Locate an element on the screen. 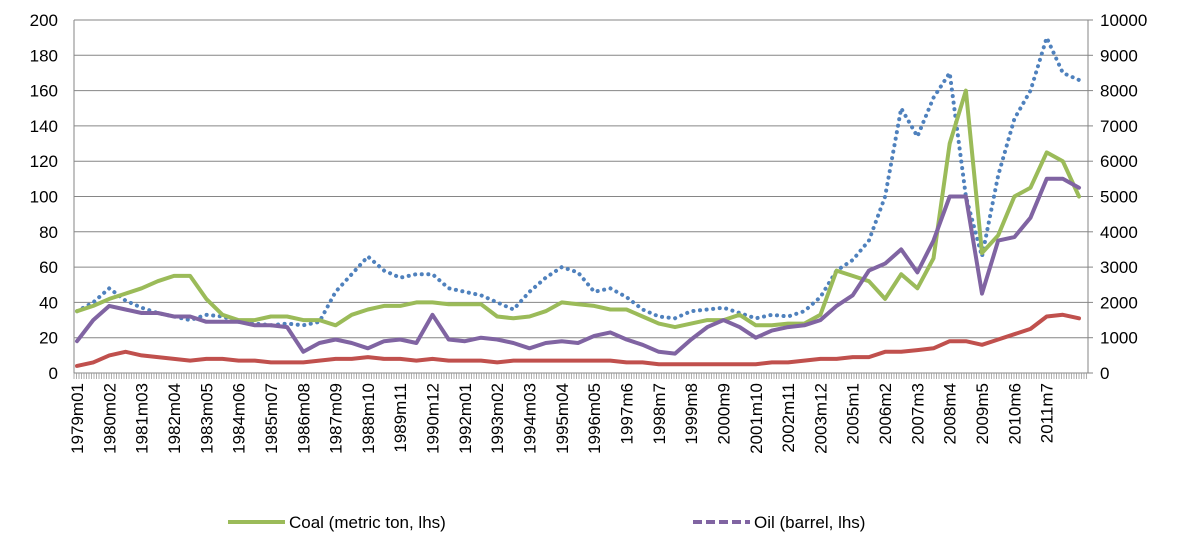 The height and width of the screenshot is (542, 1187). x-tick-label: 1982m04 is located at coordinates (174, 418).